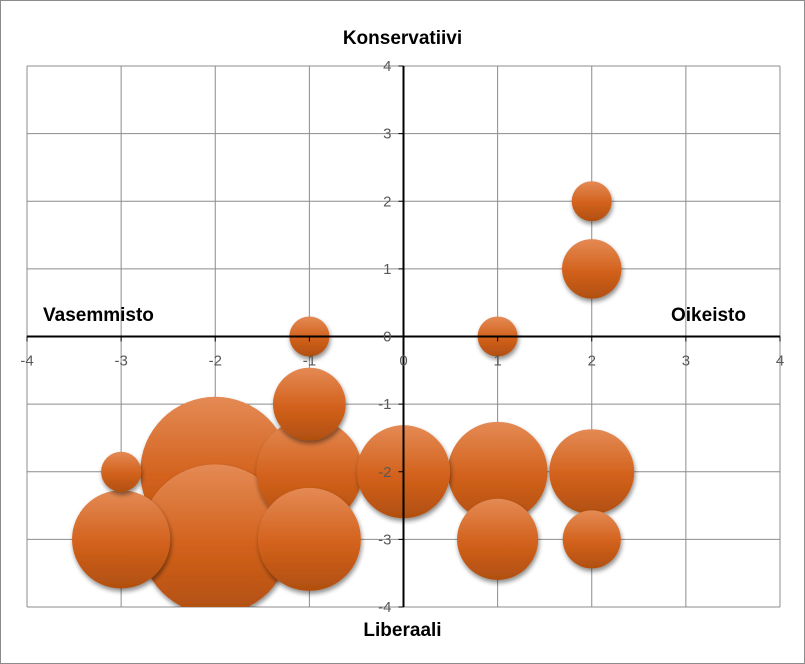  What do you see at coordinates (384, 404) in the screenshot?
I see `y-tick-label: -1` at bounding box center [384, 404].